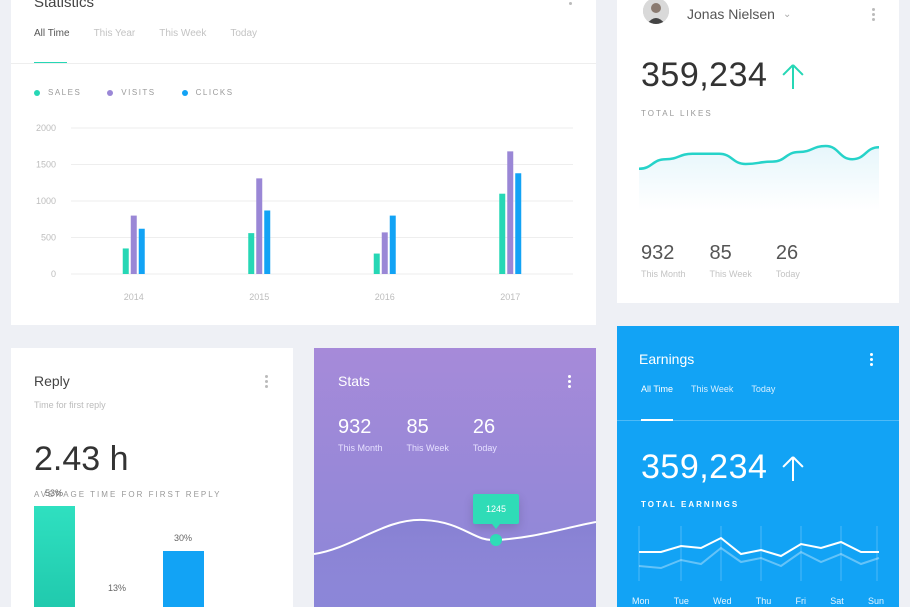  Describe the element at coordinates (502, 233) in the screenshot. I see `bar-sales-2017` at that location.